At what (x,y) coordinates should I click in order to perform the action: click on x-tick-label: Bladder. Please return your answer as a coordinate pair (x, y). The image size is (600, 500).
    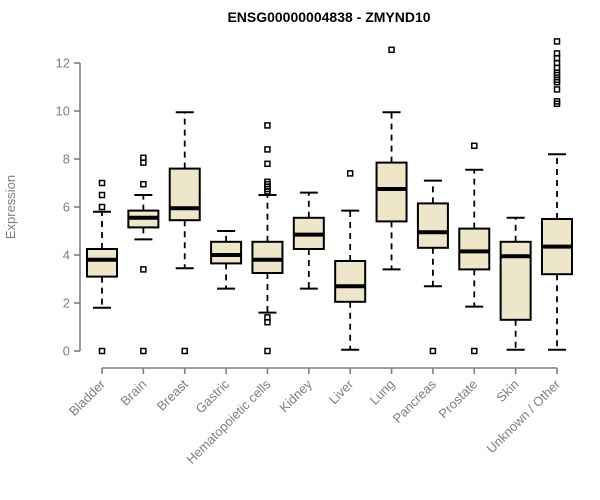
    Looking at the image, I should click on (87, 397).